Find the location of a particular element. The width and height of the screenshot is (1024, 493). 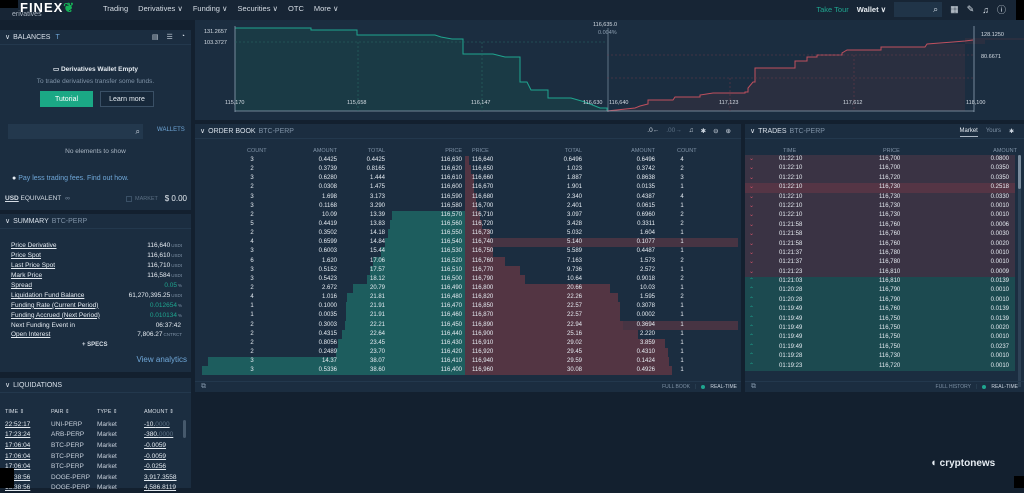

summary-label: Price Derivative is located at coordinates (34, 246).